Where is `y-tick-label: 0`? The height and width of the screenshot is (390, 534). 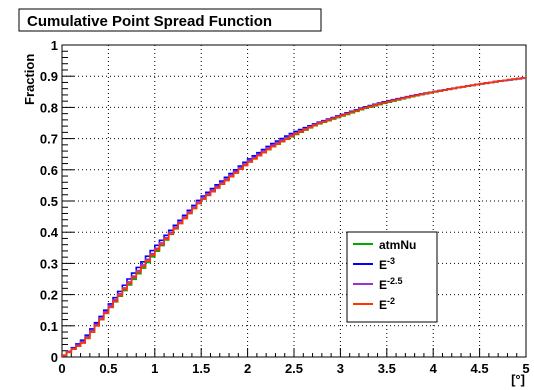
y-tick-label: 0 is located at coordinates (54, 357).